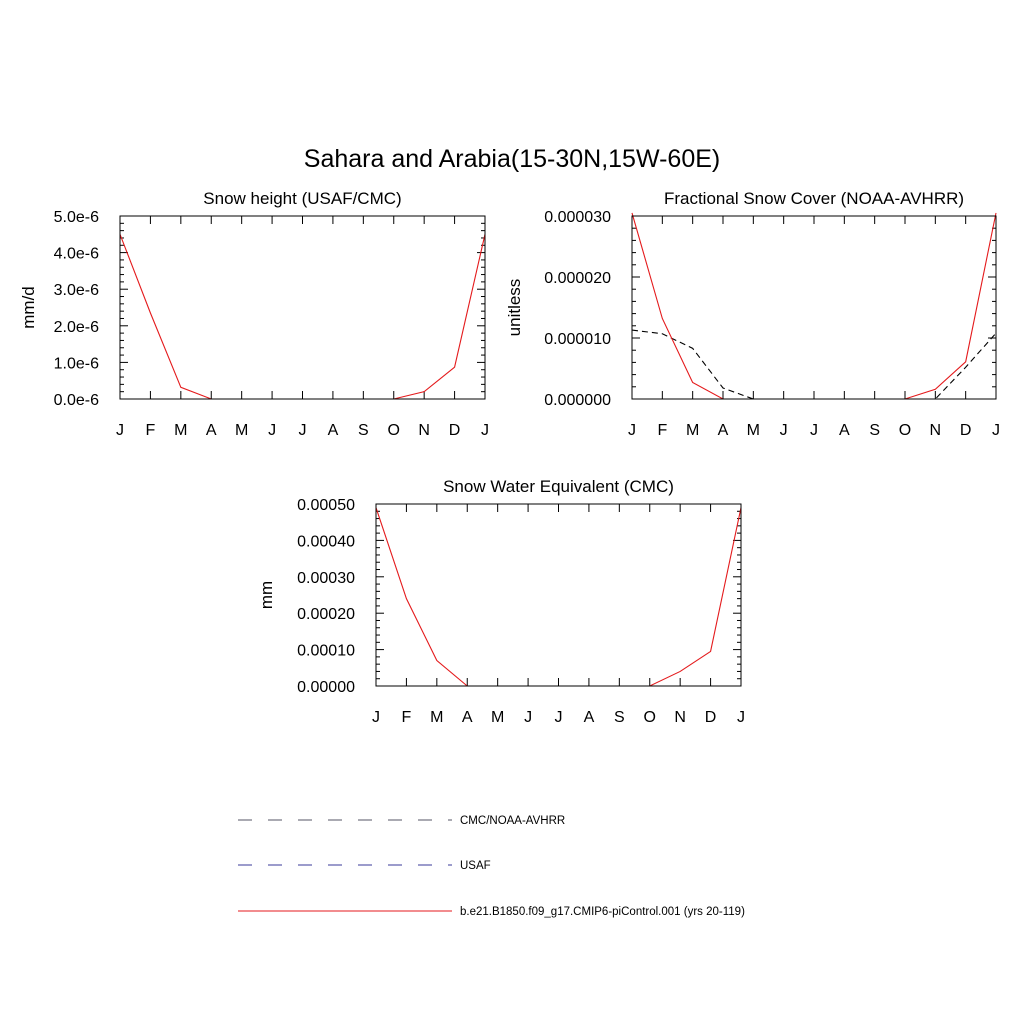 The width and height of the screenshot is (1024, 1029). What do you see at coordinates (512, 821) in the screenshot?
I see `legend-label-obs1: CMC/NOAA-AVHRR` at bounding box center [512, 821].